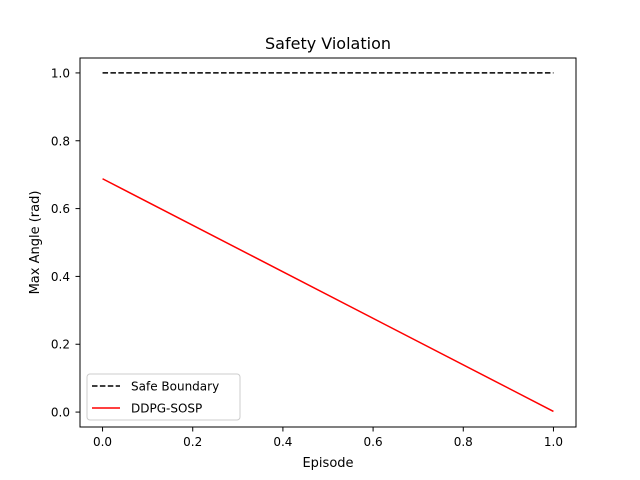 The width and height of the screenshot is (640, 480). What do you see at coordinates (373, 442) in the screenshot?
I see `x-tick-label: 0.6` at bounding box center [373, 442].